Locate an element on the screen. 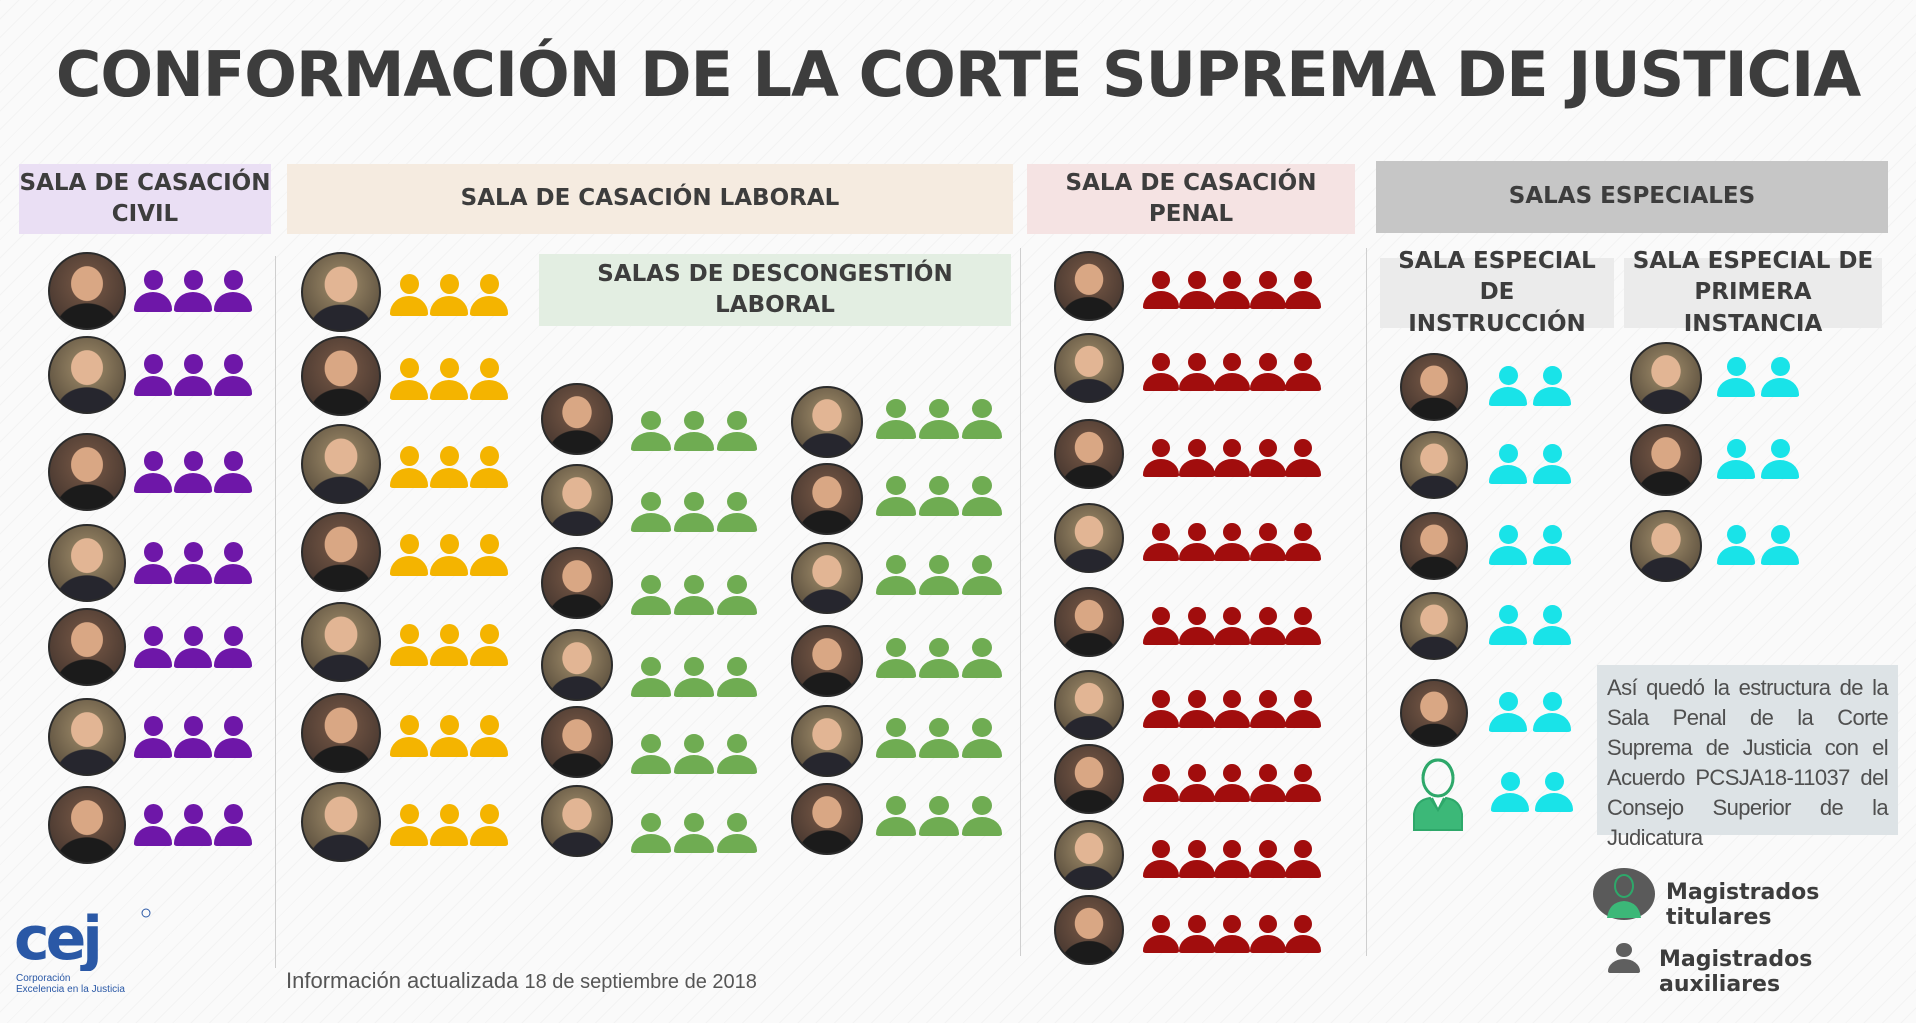 The height and width of the screenshot is (1023, 1916). header-sala-instruccion-line1: SALA ESPECIAL DE is located at coordinates (1497, 277).